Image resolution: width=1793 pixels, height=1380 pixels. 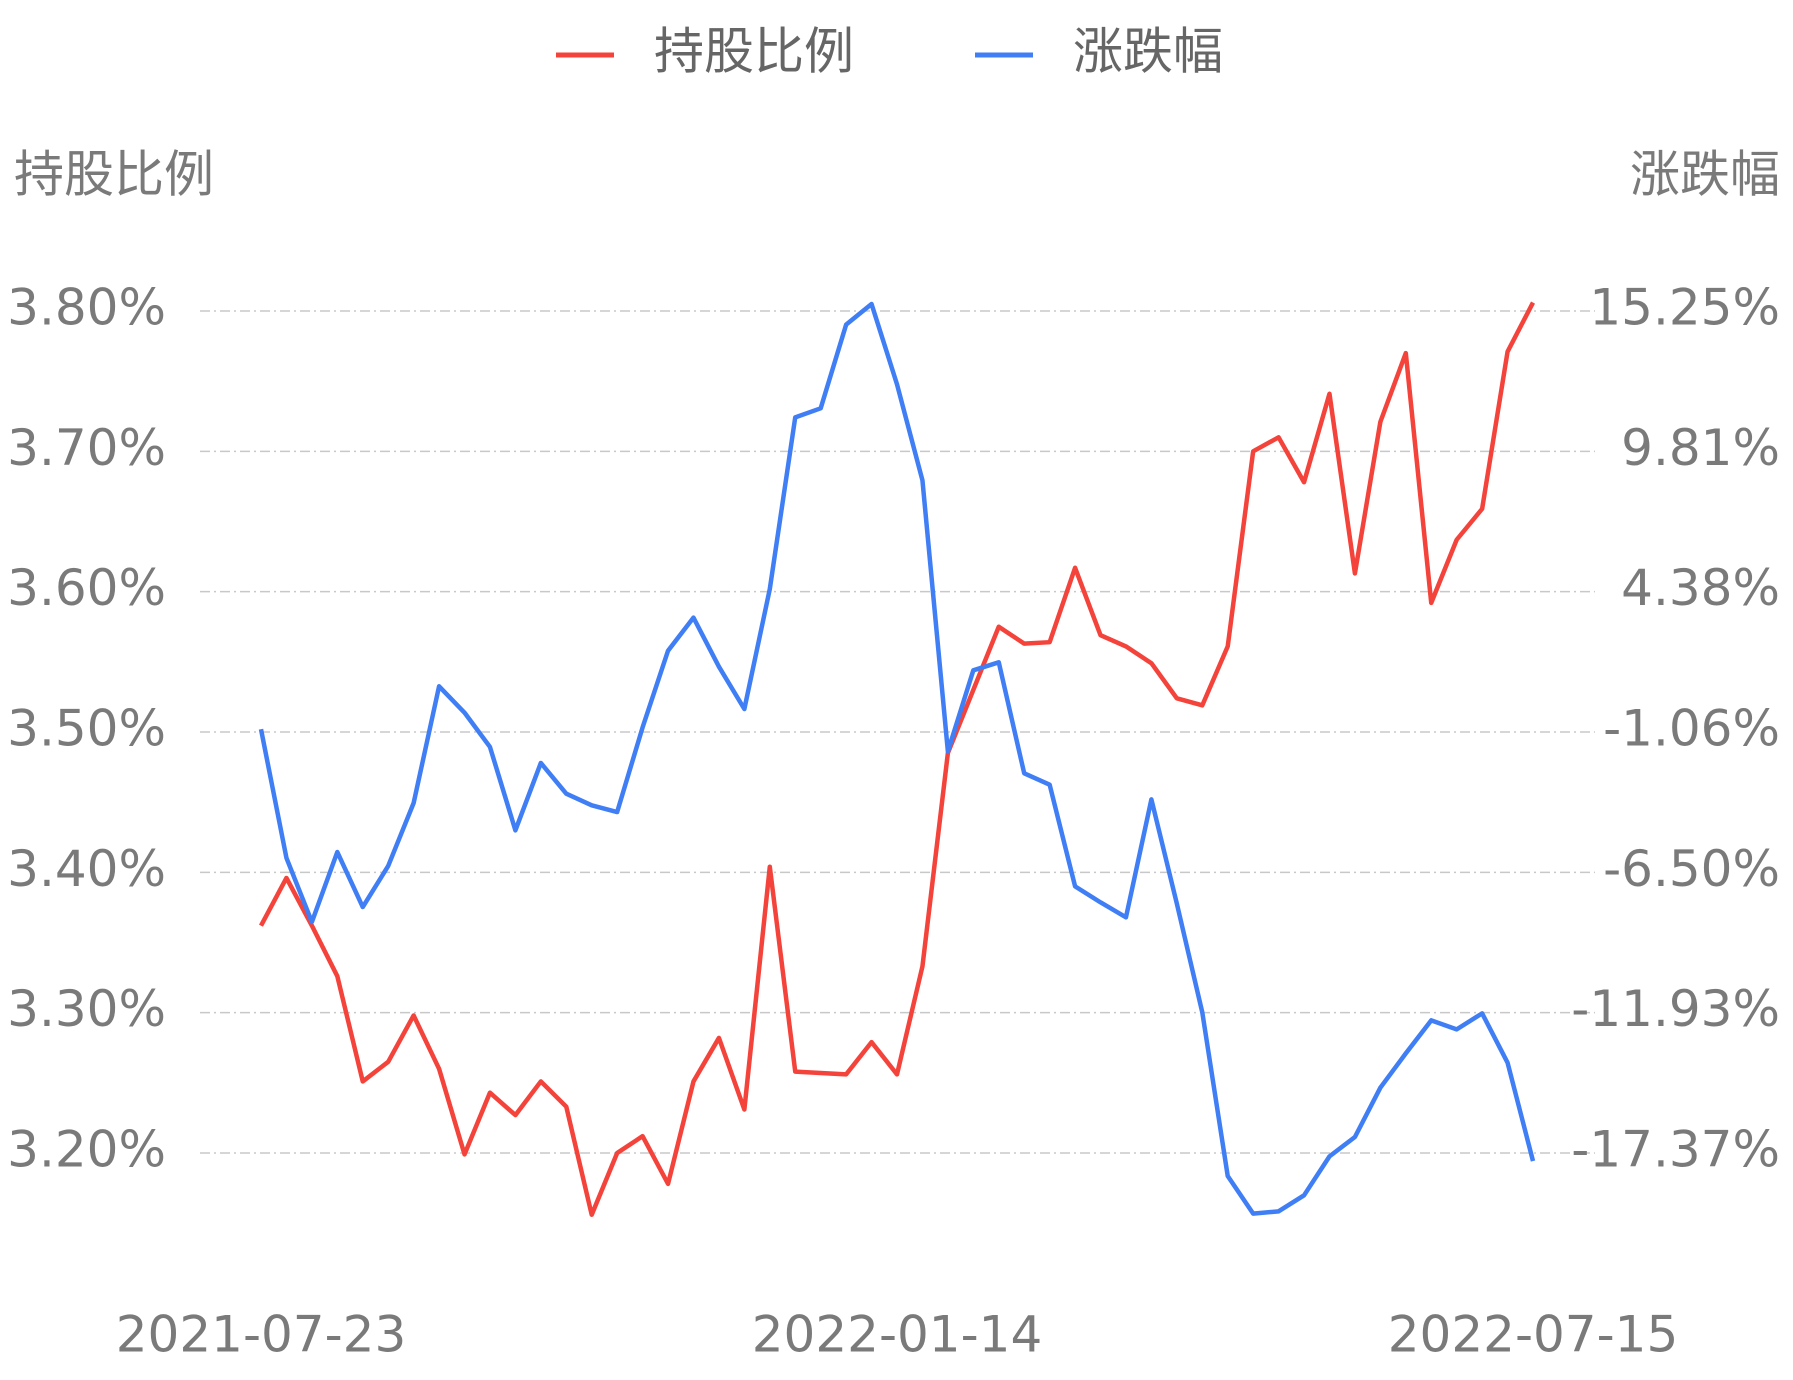 I want to click on x-tick-label: 2021-07-23, so click(x=261, y=1335).